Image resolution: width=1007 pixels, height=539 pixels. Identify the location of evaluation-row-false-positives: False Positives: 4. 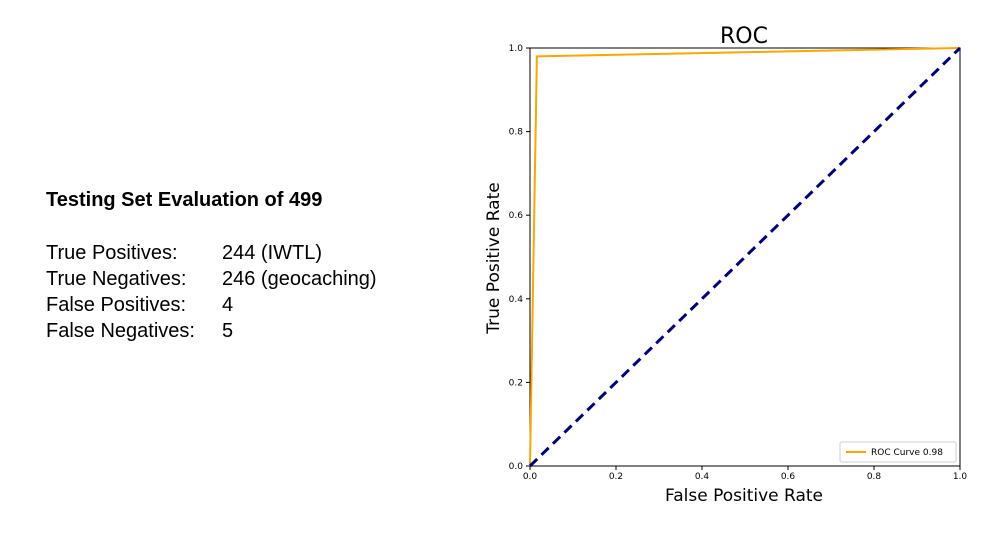
(246, 305).